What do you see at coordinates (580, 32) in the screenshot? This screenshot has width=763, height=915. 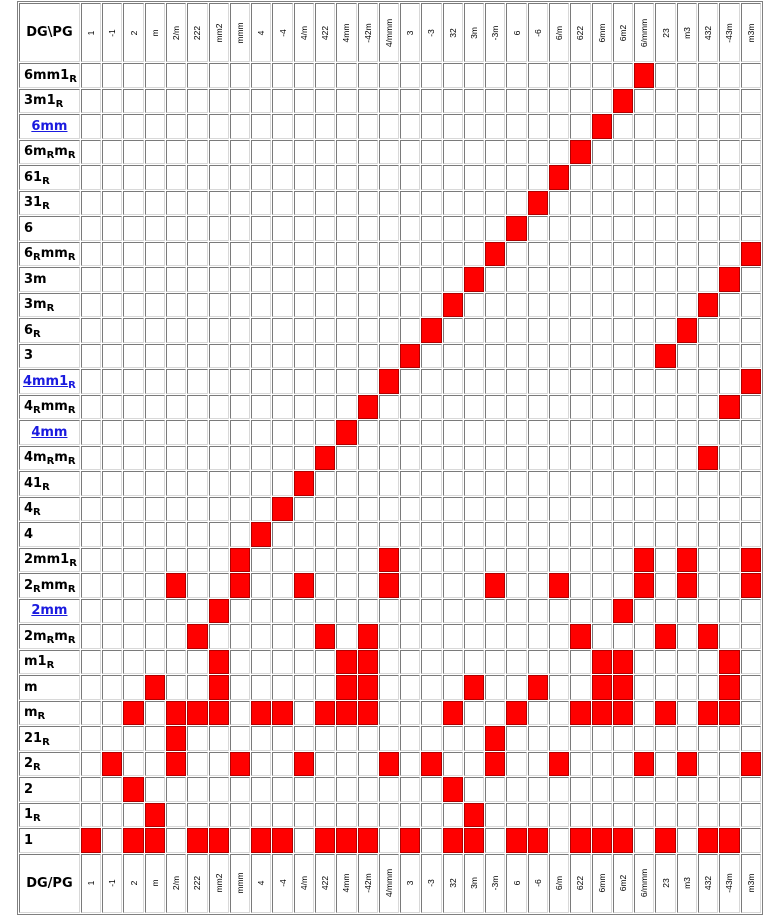 I see `column-header-label: 622` at bounding box center [580, 32].